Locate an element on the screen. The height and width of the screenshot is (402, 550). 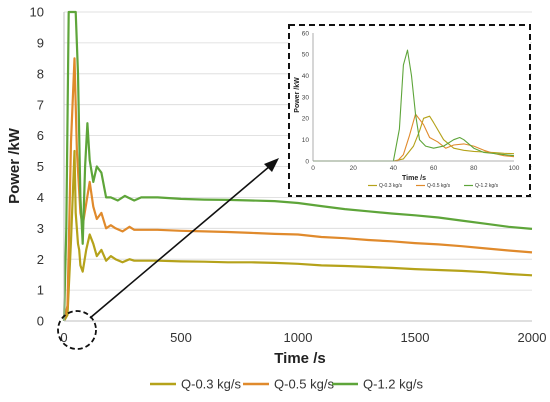
y-tick-label: 2 is located at coordinates (40, 259).